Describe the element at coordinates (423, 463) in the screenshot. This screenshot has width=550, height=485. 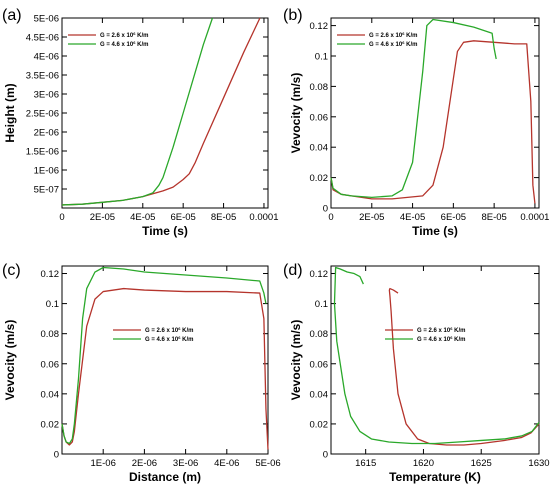
I see `x-tick-label: 1620` at that location.